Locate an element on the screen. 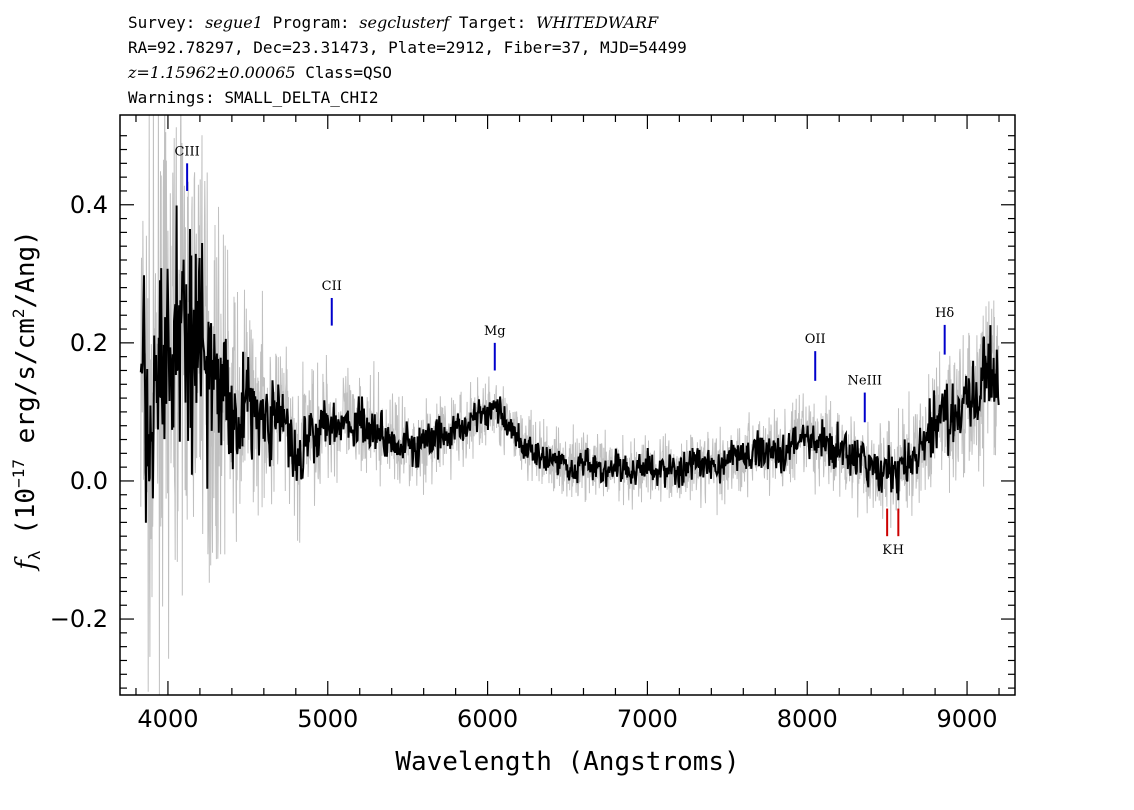 This screenshot has width=1134, height=810. line-label-Mg: Mg is located at coordinates (495, 331).